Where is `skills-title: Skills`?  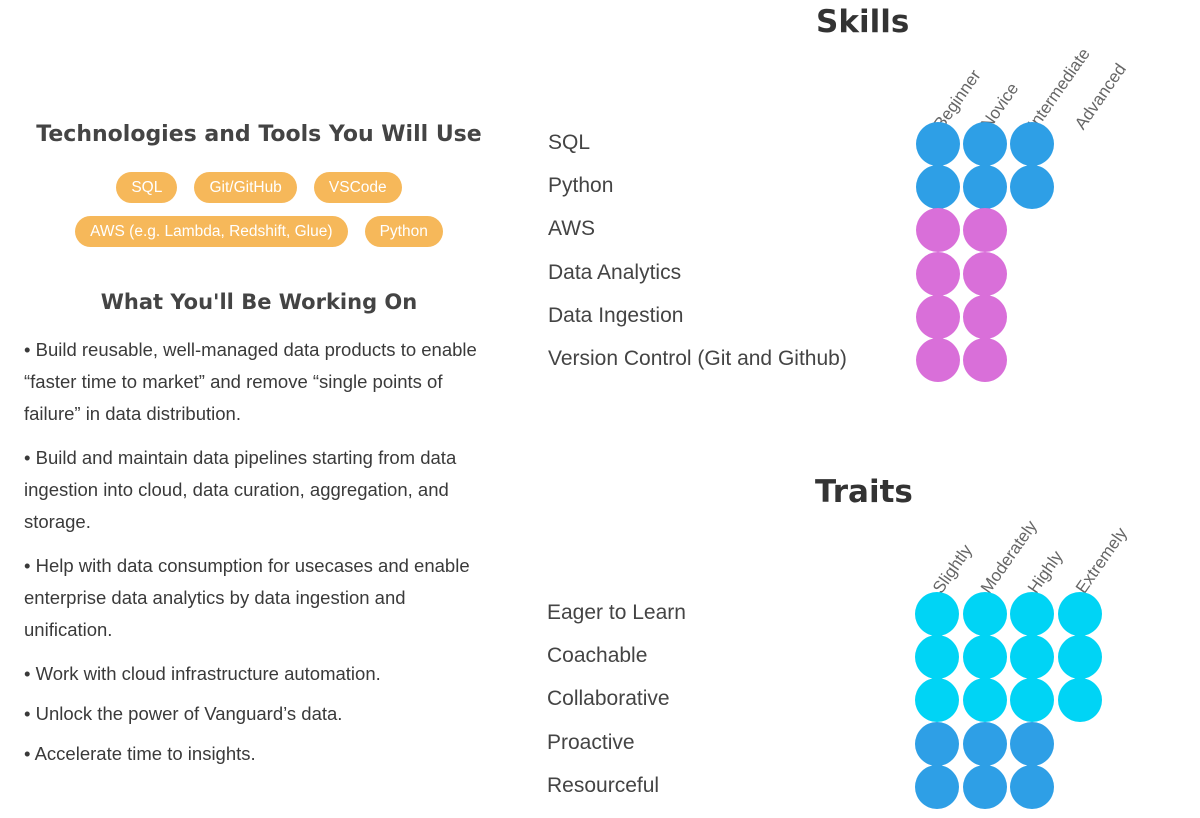 skills-title: Skills is located at coordinates (863, 22).